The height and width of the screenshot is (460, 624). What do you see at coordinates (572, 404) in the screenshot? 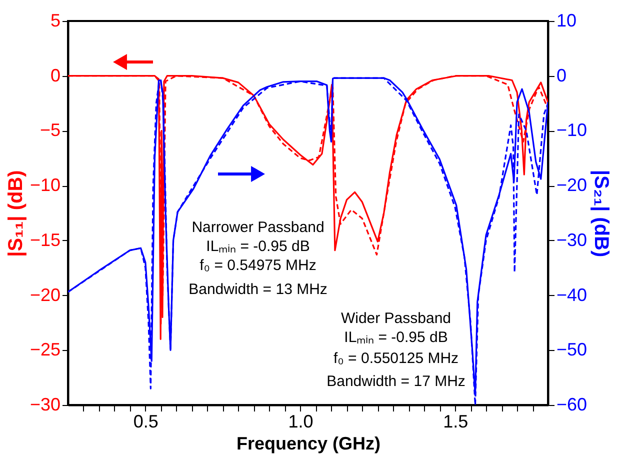
I see `y2-tick-label: −60` at bounding box center [572, 404].